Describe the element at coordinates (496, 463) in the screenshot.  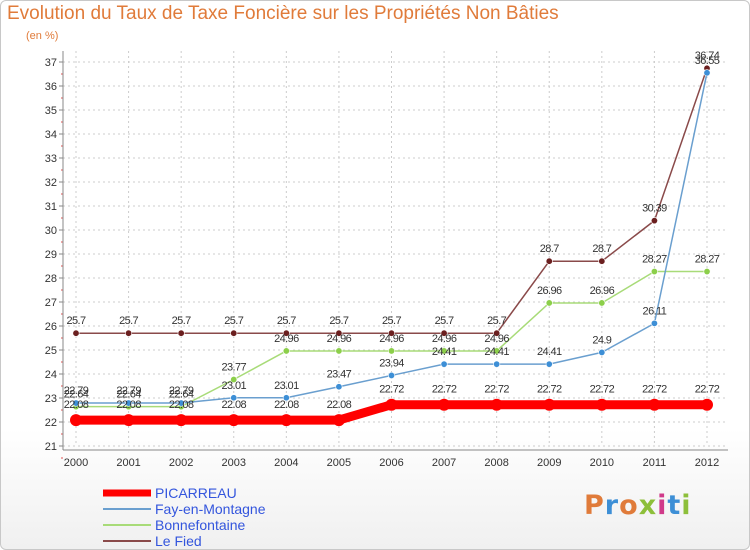
I see `x-tick-label: 2008` at that location.